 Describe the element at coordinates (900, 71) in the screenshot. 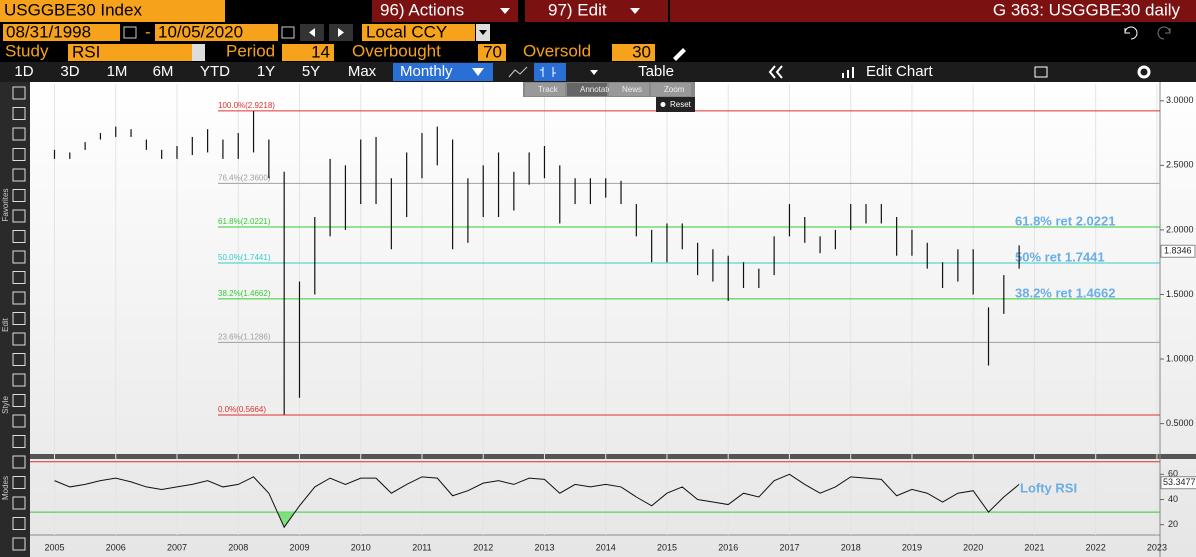

I see `edit-chart: Edit Chart` at that location.